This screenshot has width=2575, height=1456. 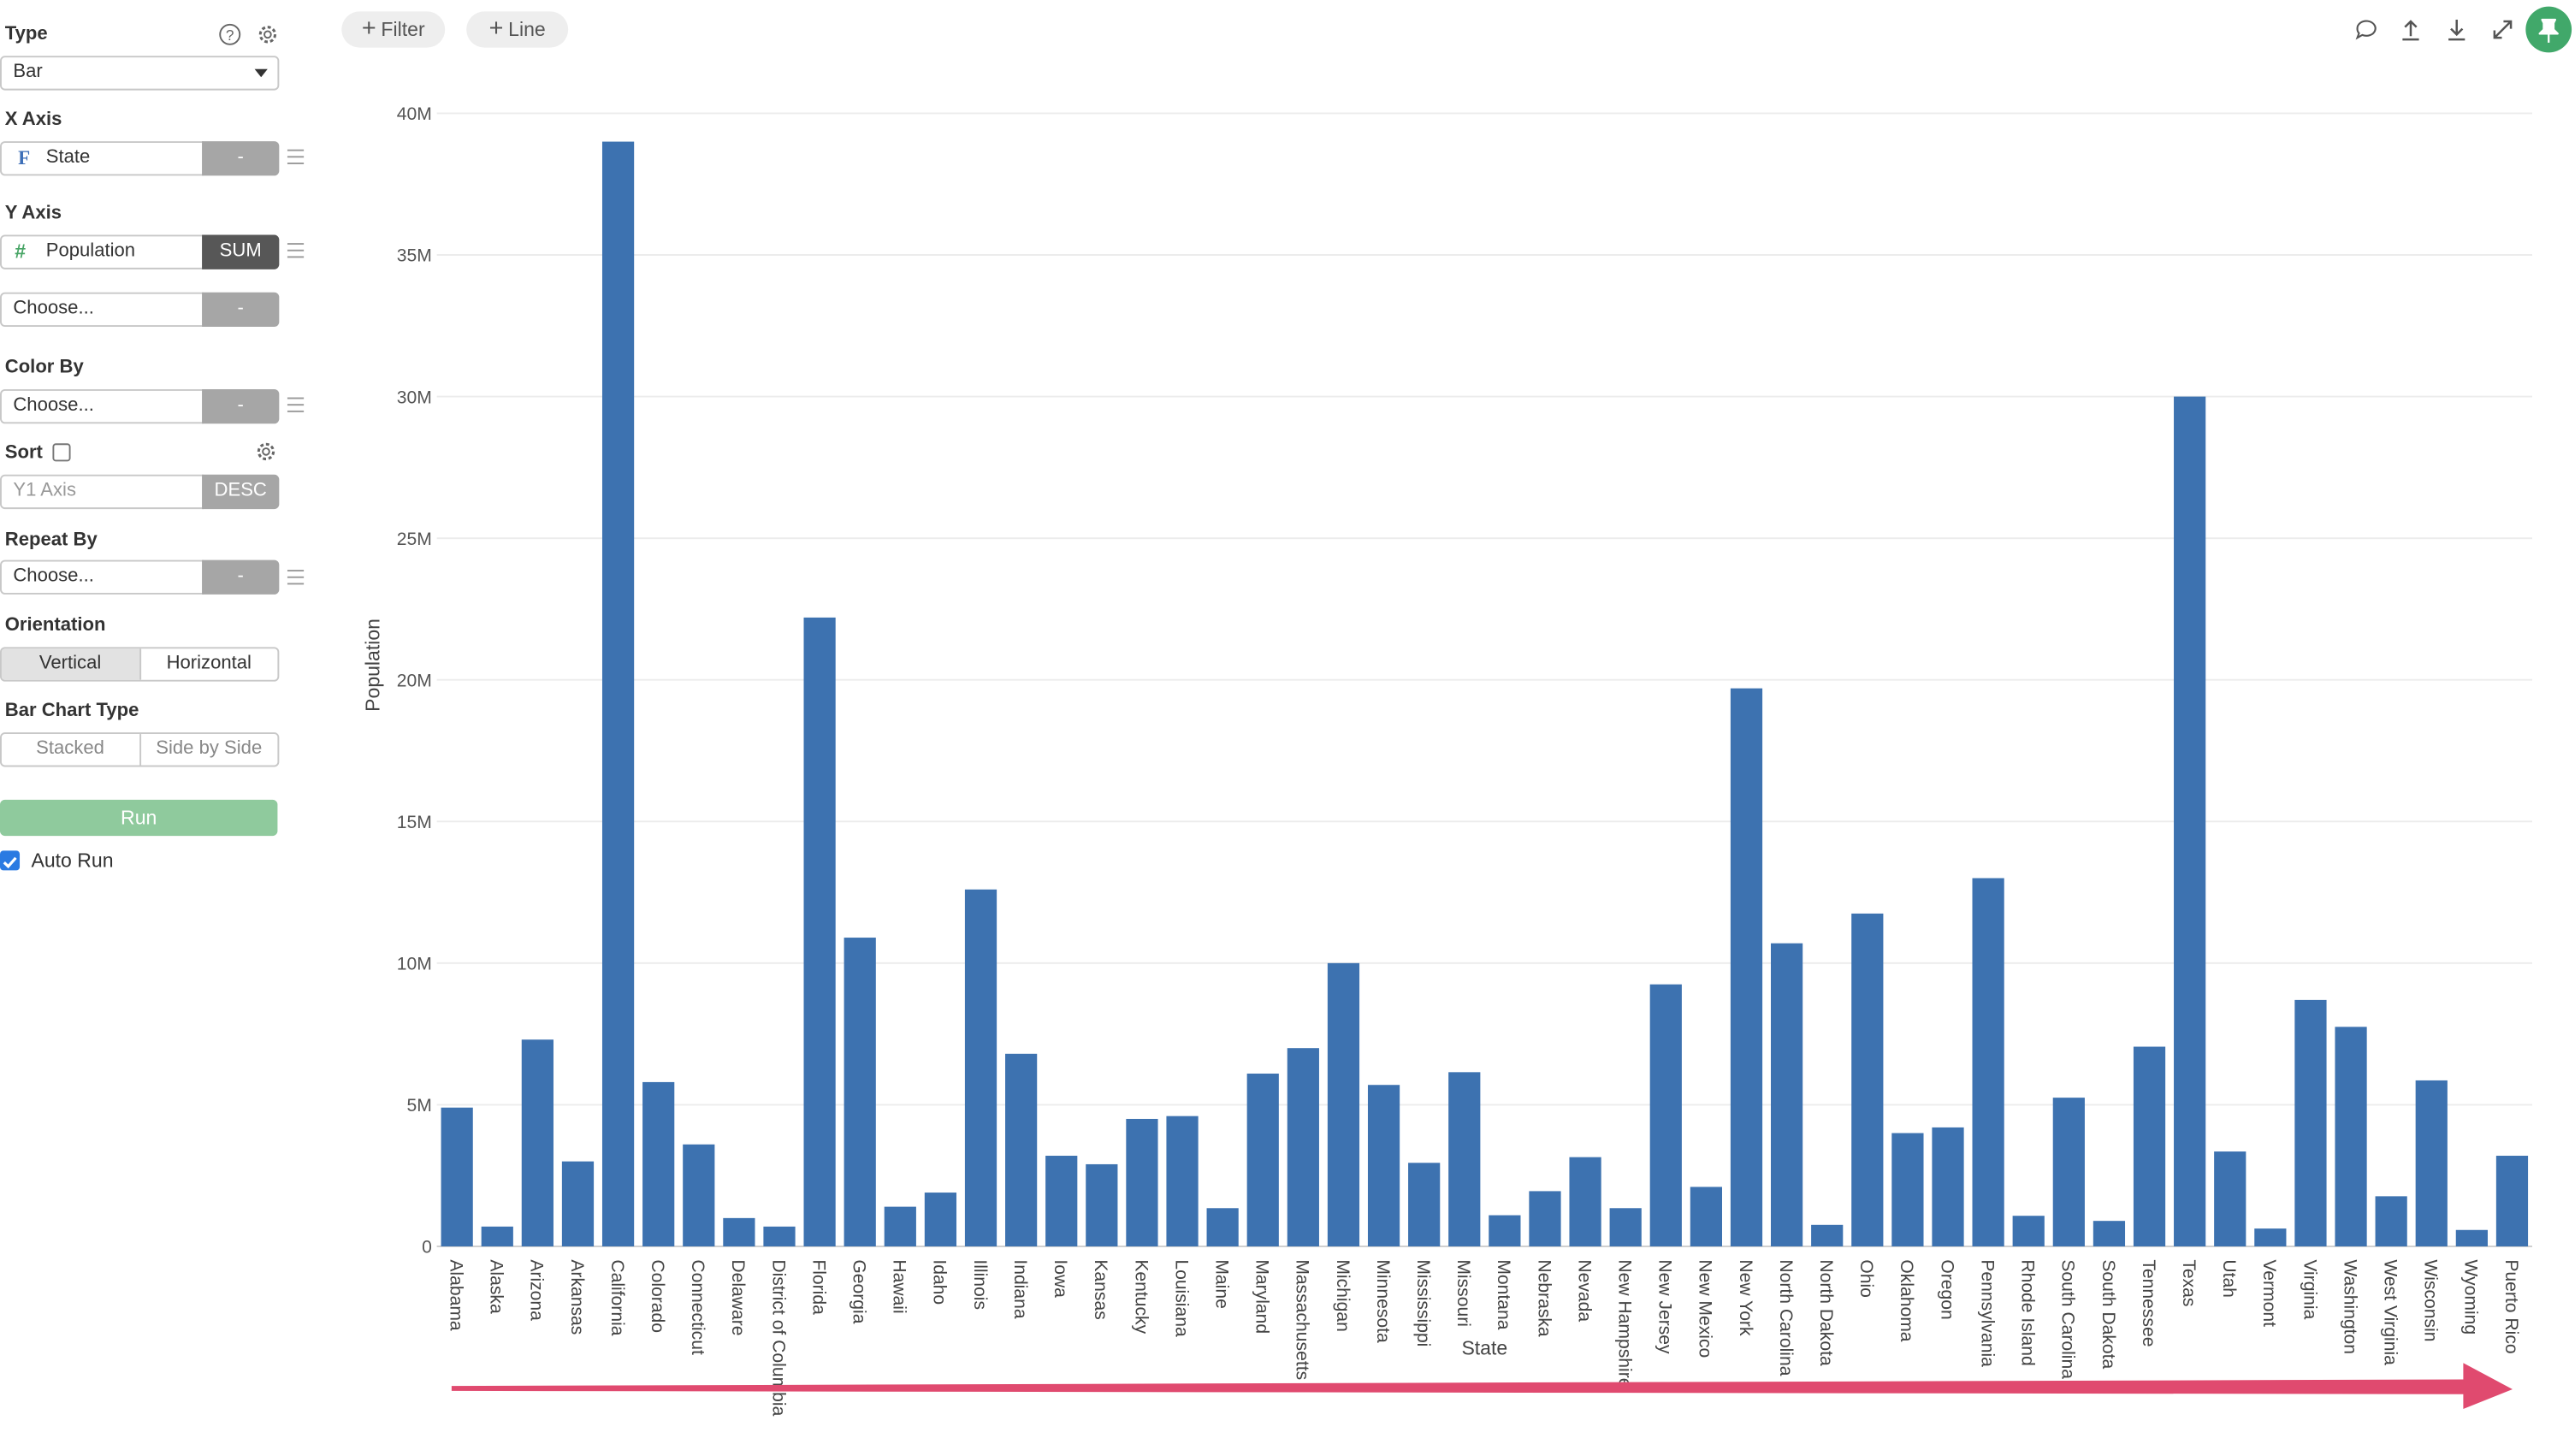 What do you see at coordinates (296, 157) in the screenshot?
I see `x-axis-drag-handle-icon` at bounding box center [296, 157].